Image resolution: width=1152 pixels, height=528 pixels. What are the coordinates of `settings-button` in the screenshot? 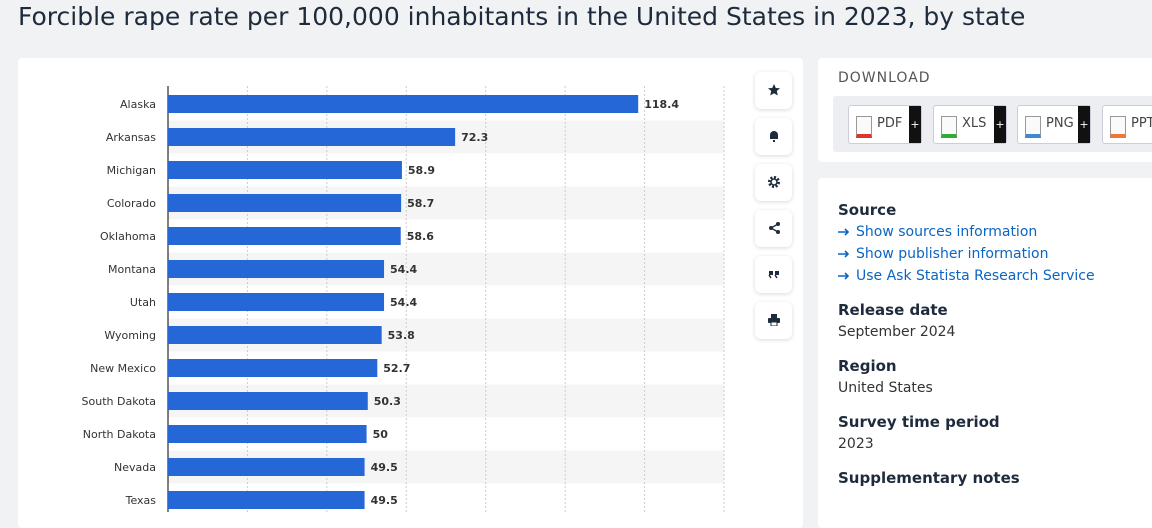 It's located at (773, 182).